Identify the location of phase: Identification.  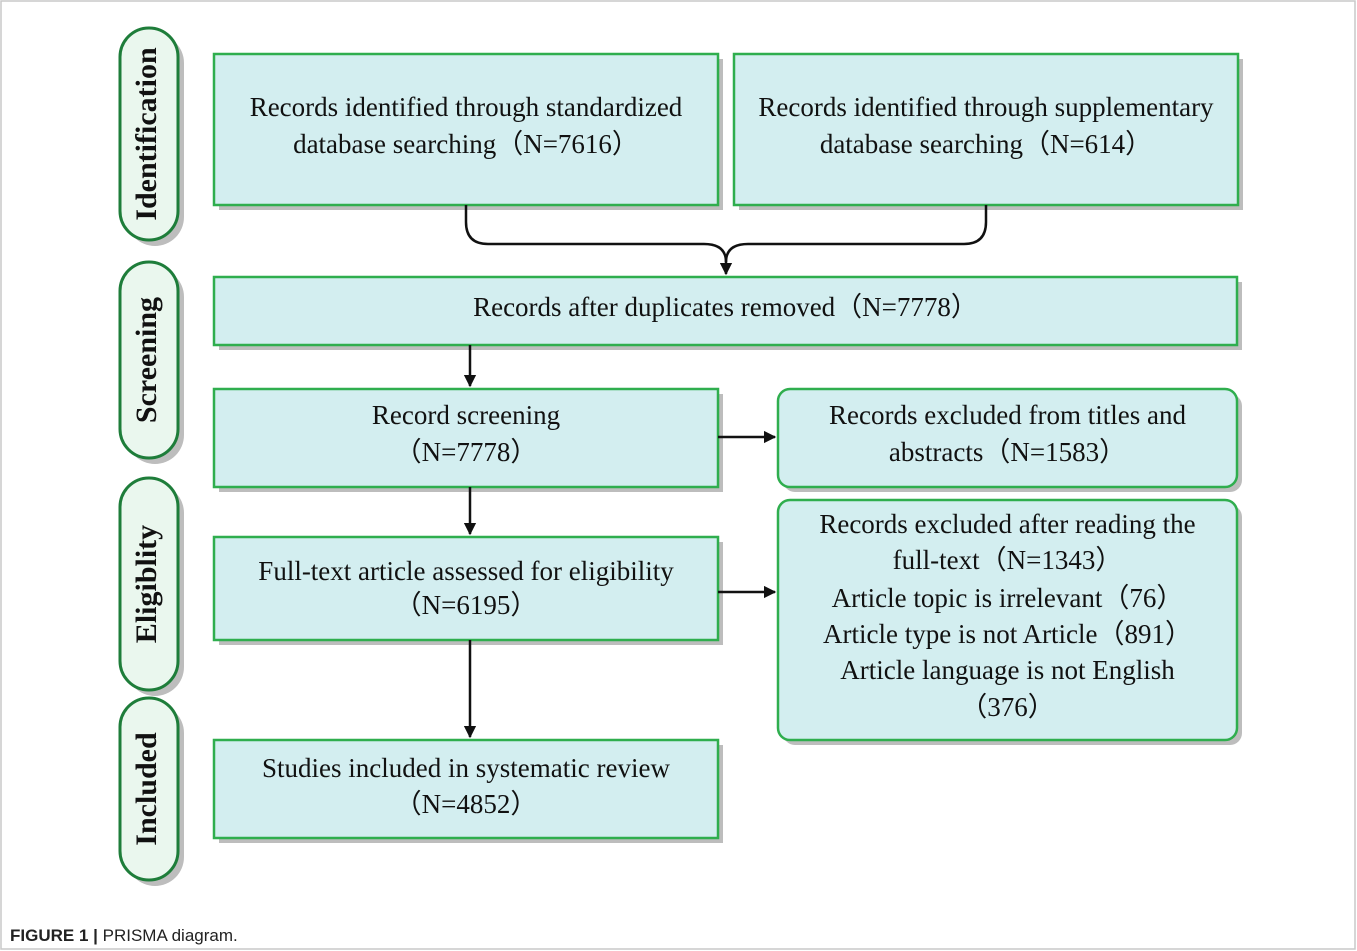
(151, 136).